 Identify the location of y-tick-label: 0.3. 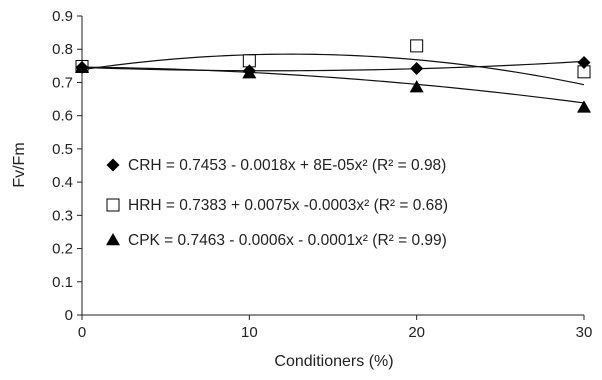
(62, 215).